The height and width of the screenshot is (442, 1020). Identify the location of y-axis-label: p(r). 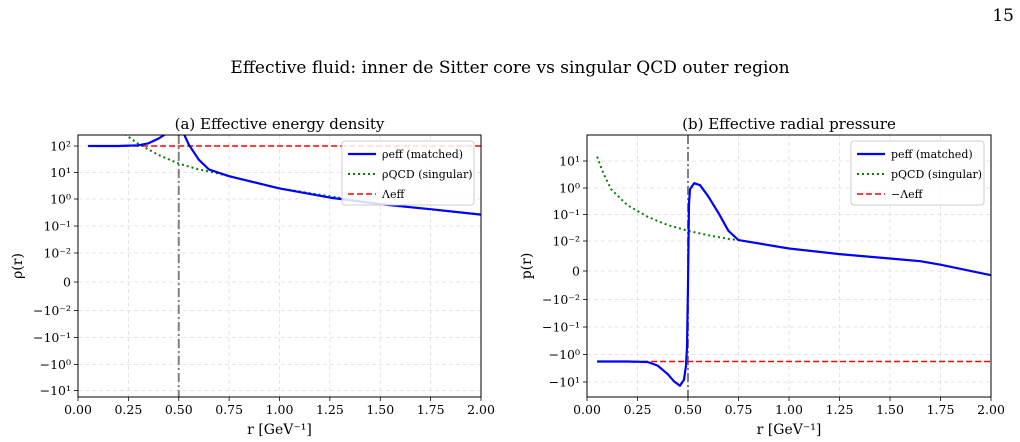
(527, 266).